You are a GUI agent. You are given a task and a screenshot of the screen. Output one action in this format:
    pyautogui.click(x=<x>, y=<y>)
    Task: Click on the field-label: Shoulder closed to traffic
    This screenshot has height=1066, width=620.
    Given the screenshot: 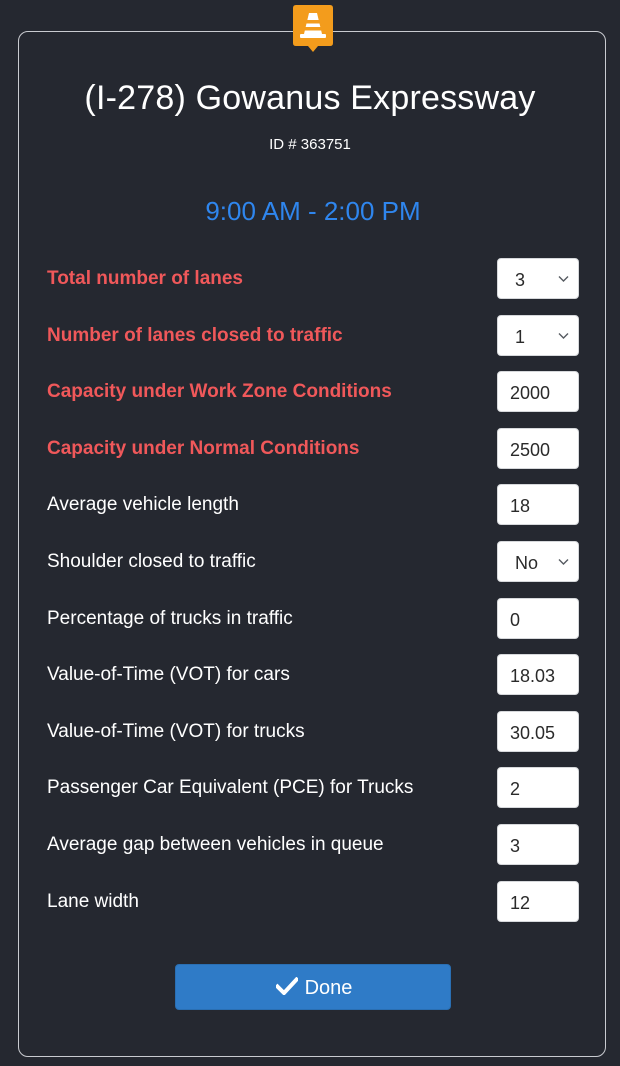 What is the action you would take?
    pyautogui.click(x=151, y=561)
    